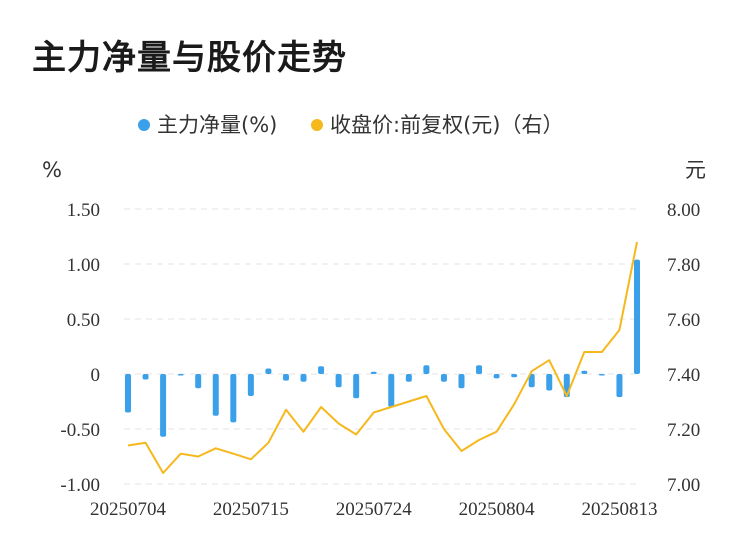  I want to click on x-tick-label: 20250724, so click(374, 509).